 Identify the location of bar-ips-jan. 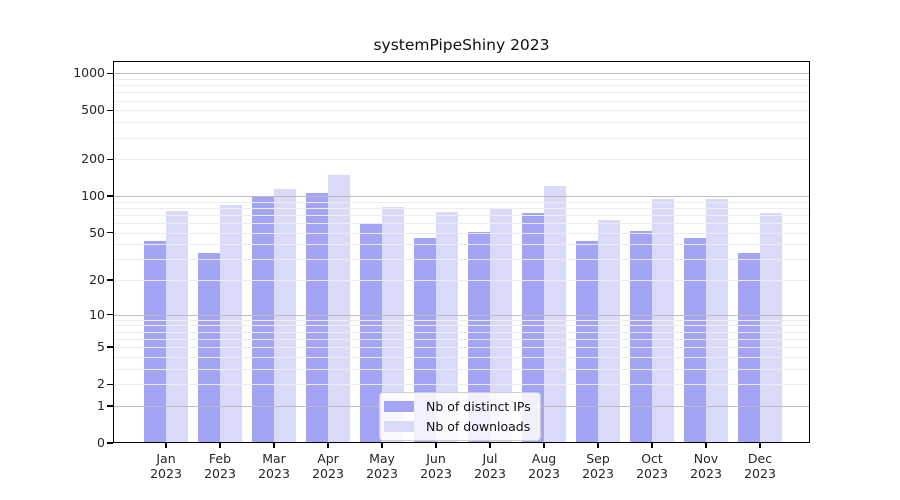
(155, 341).